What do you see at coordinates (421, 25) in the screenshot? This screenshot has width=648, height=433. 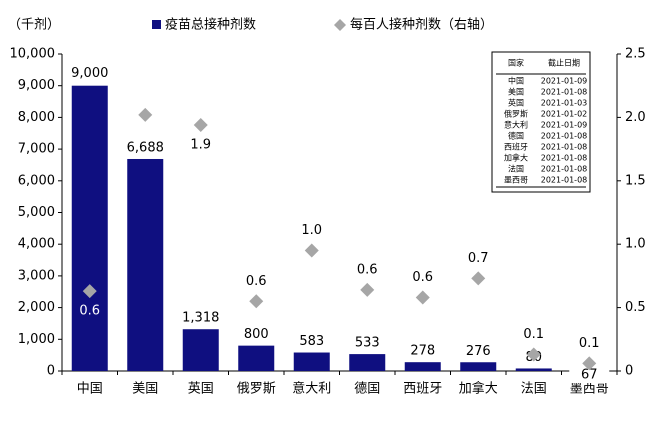 I see `legend-label: 每百人接种剂数（右轴）` at bounding box center [421, 25].